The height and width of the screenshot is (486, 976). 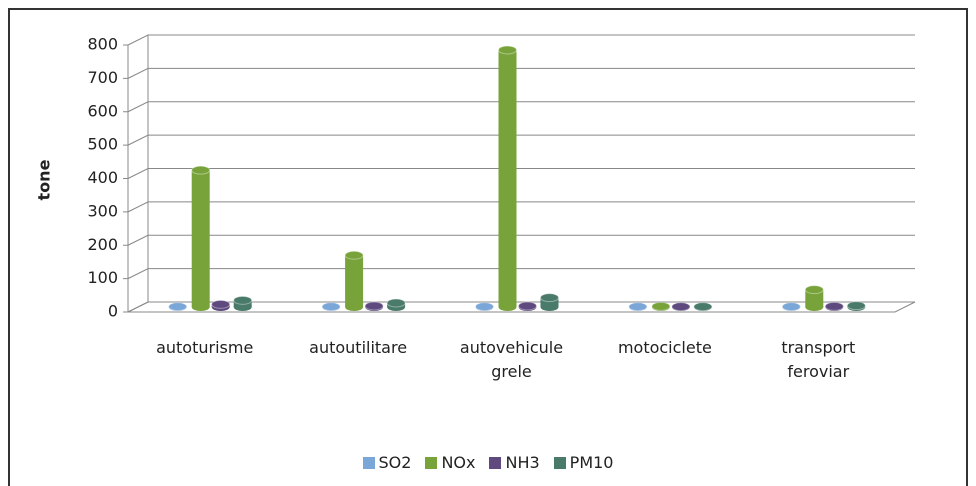 I want to click on x-tick-label: motociclete, so click(x=664, y=347).